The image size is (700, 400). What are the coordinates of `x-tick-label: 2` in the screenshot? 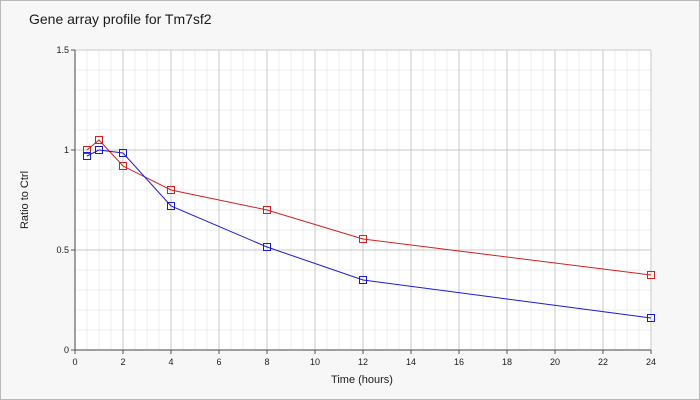 It's located at (122, 362).